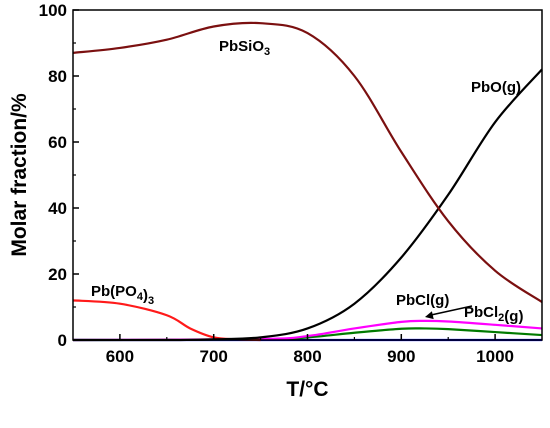 This screenshot has height=428, width=550. Describe the element at coordinates (307, 389) in the screenshot. I see `x-axis-title: T/°C` at that location.